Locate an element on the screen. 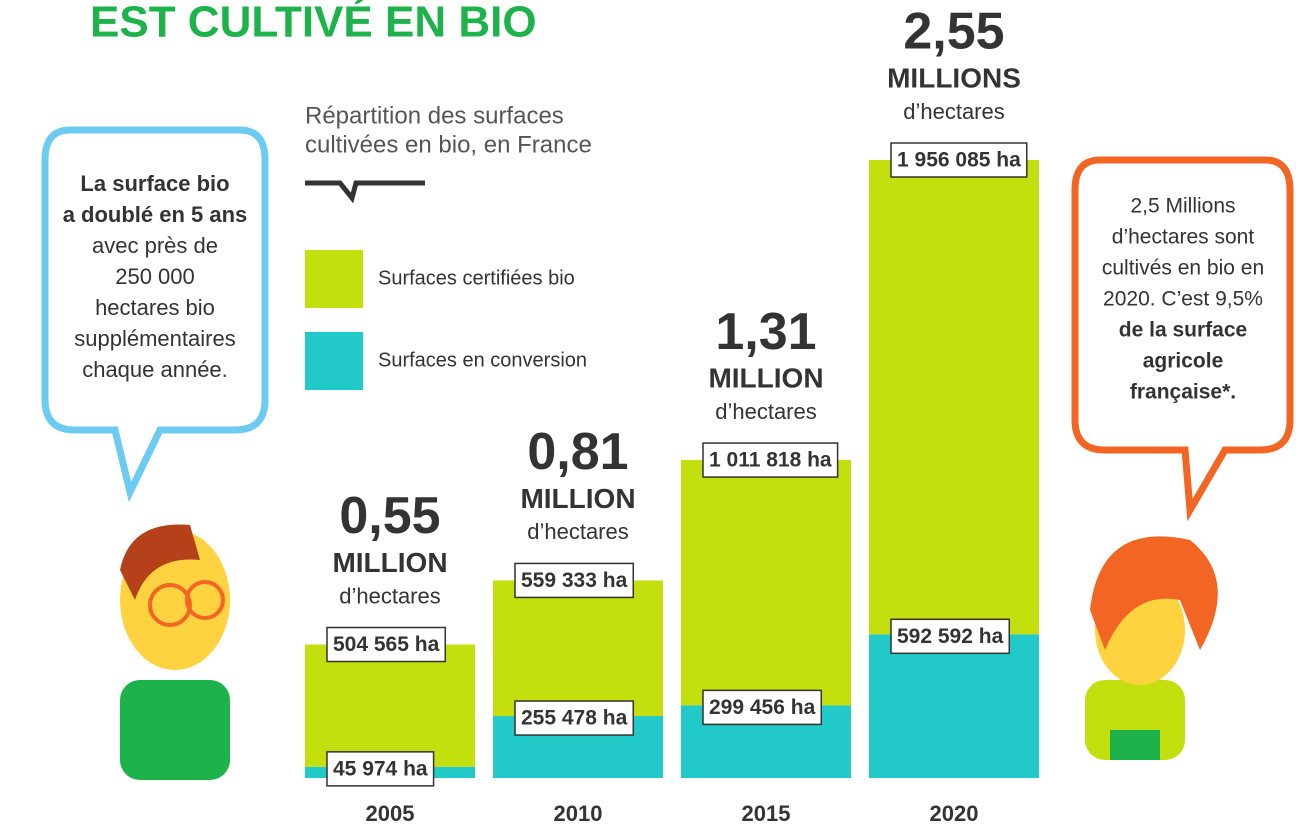 The image size is (1296, 836). value-label: 255 478 ha is located at coordinates (574, 718).